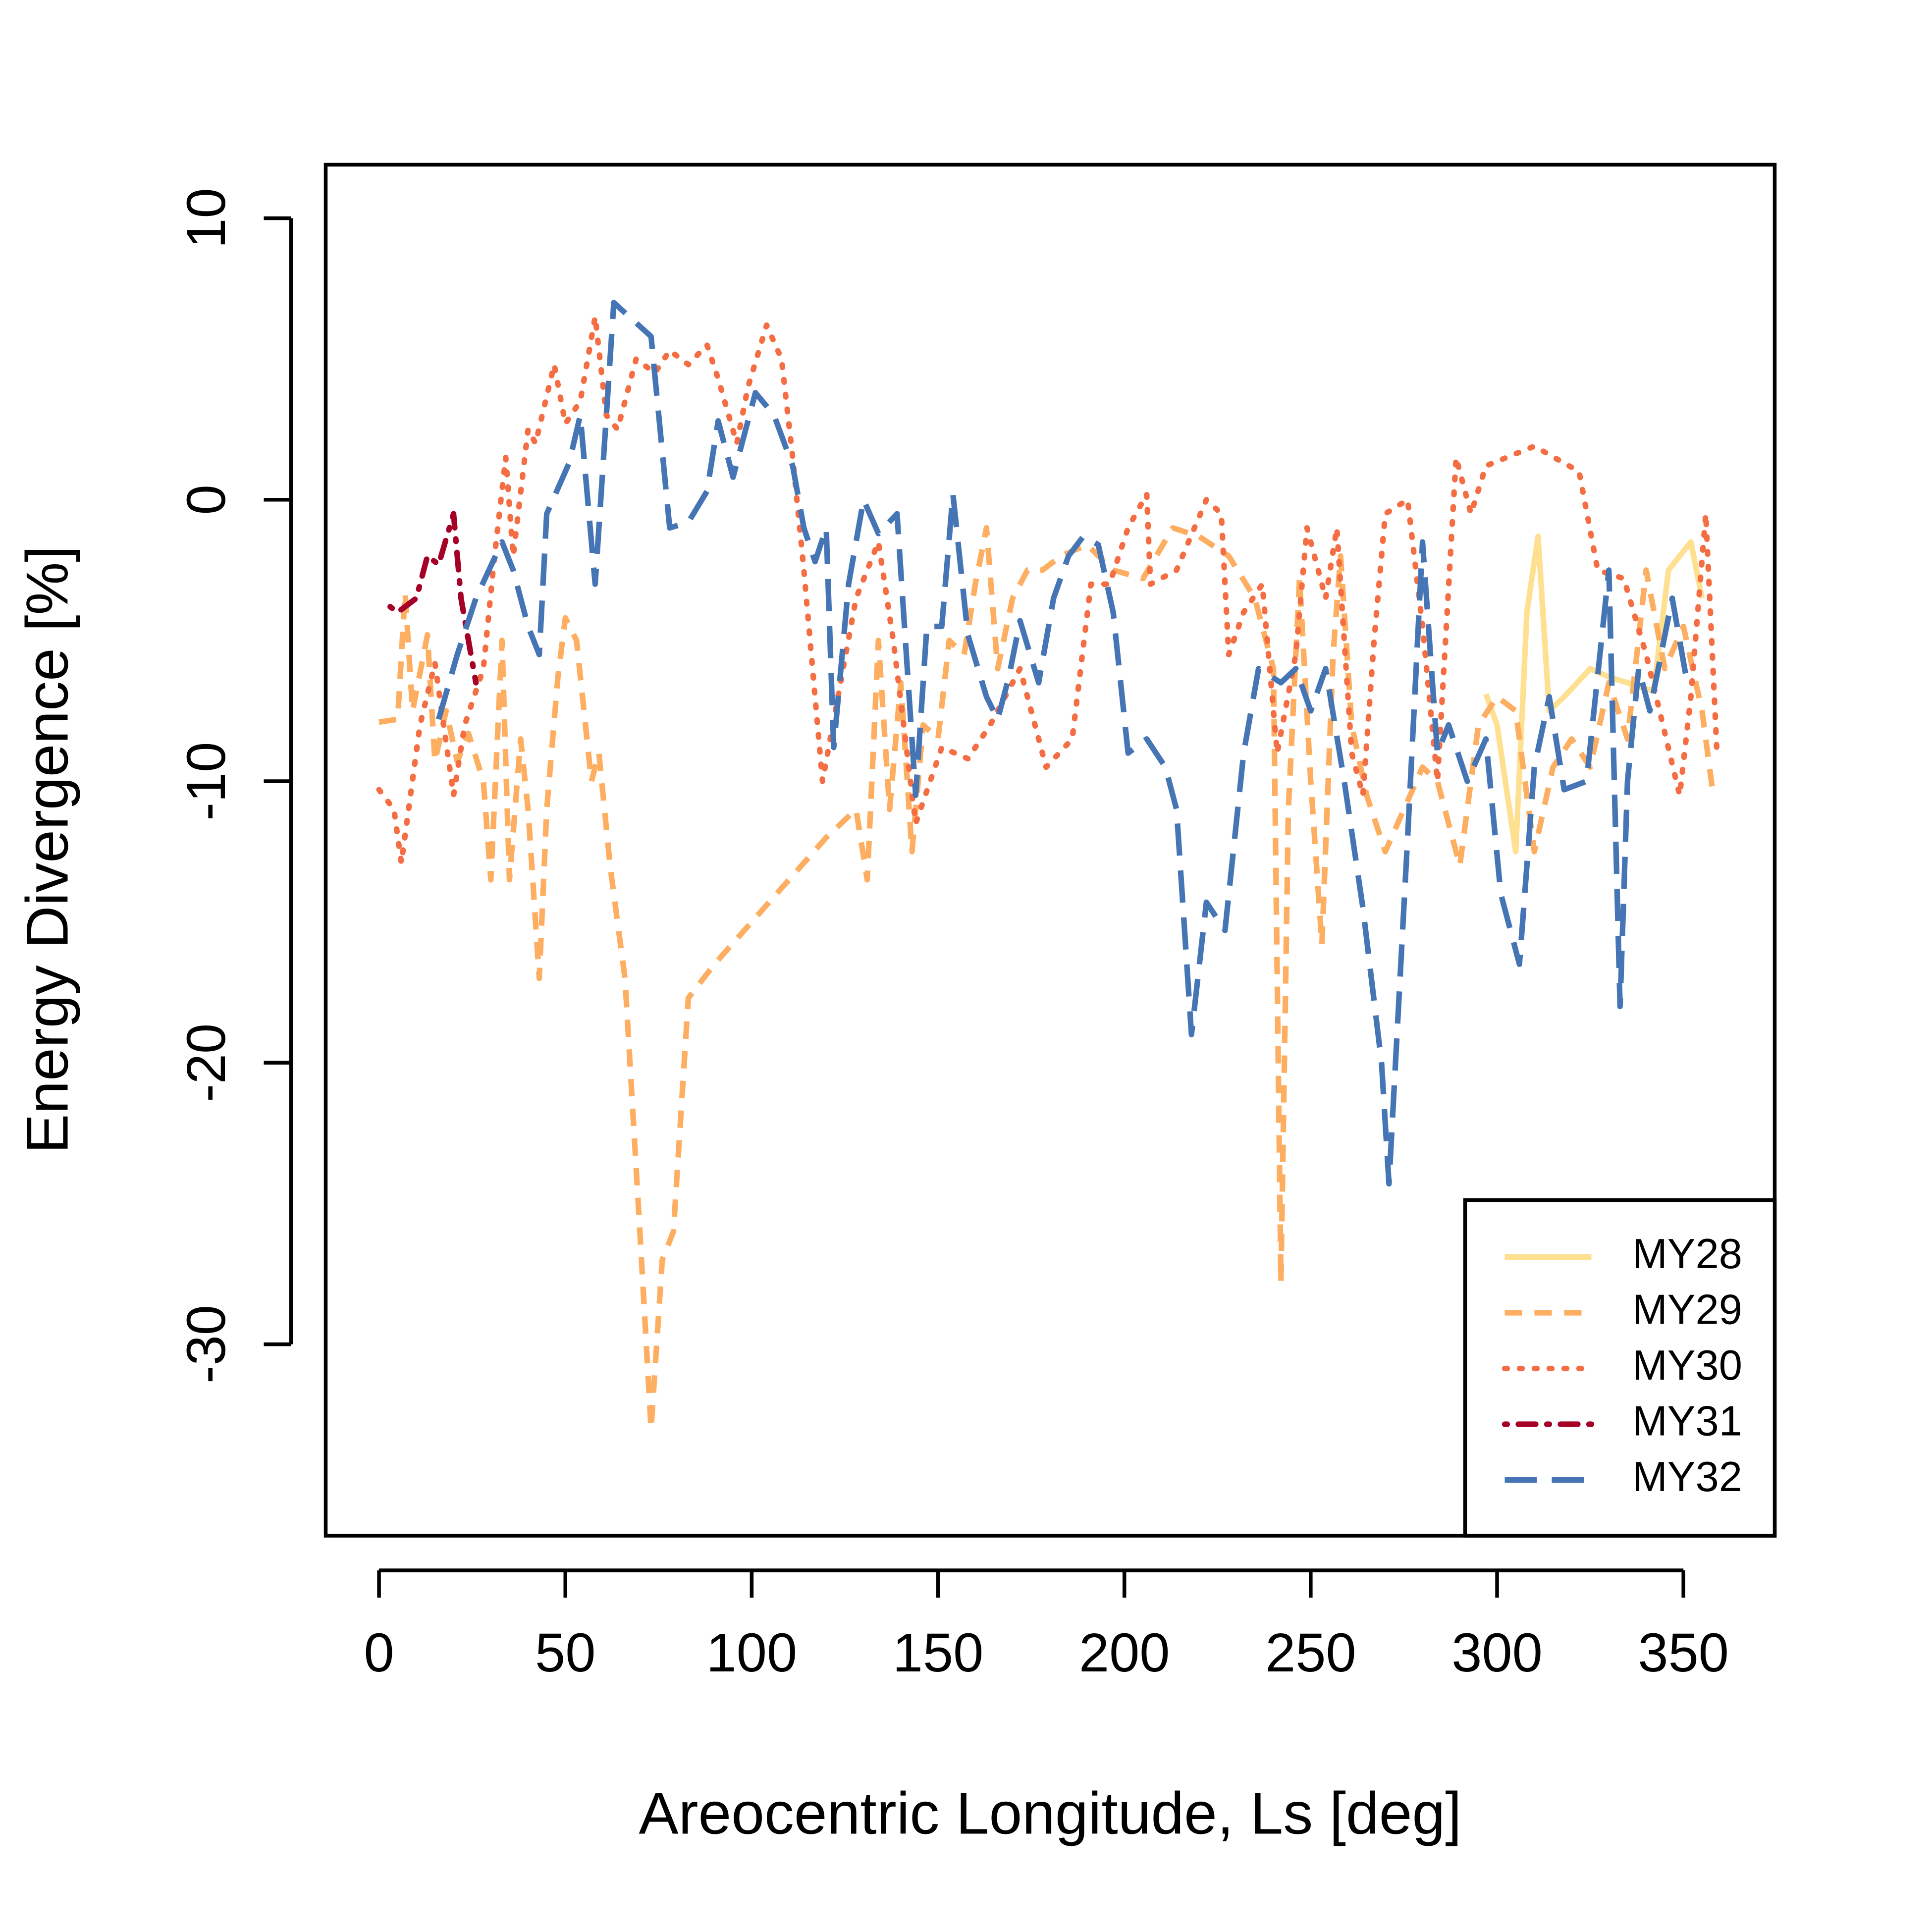 Image resolution: width=1932 pixels, height=1932 pixels. What do you see at coordinates (752, 1652) in the screenshot?
I see `x-tick-label: 100` at bounding box center [752, 1652].